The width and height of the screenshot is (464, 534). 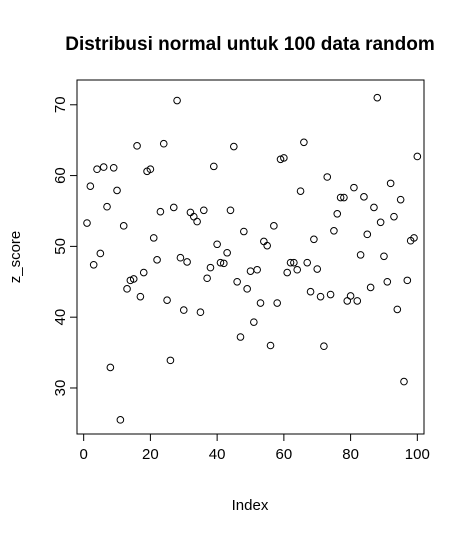 What do you see at coordinates (350, 454) in the screenshot?
I see `x-tick-label: 80` at bounding box center [350, 454].